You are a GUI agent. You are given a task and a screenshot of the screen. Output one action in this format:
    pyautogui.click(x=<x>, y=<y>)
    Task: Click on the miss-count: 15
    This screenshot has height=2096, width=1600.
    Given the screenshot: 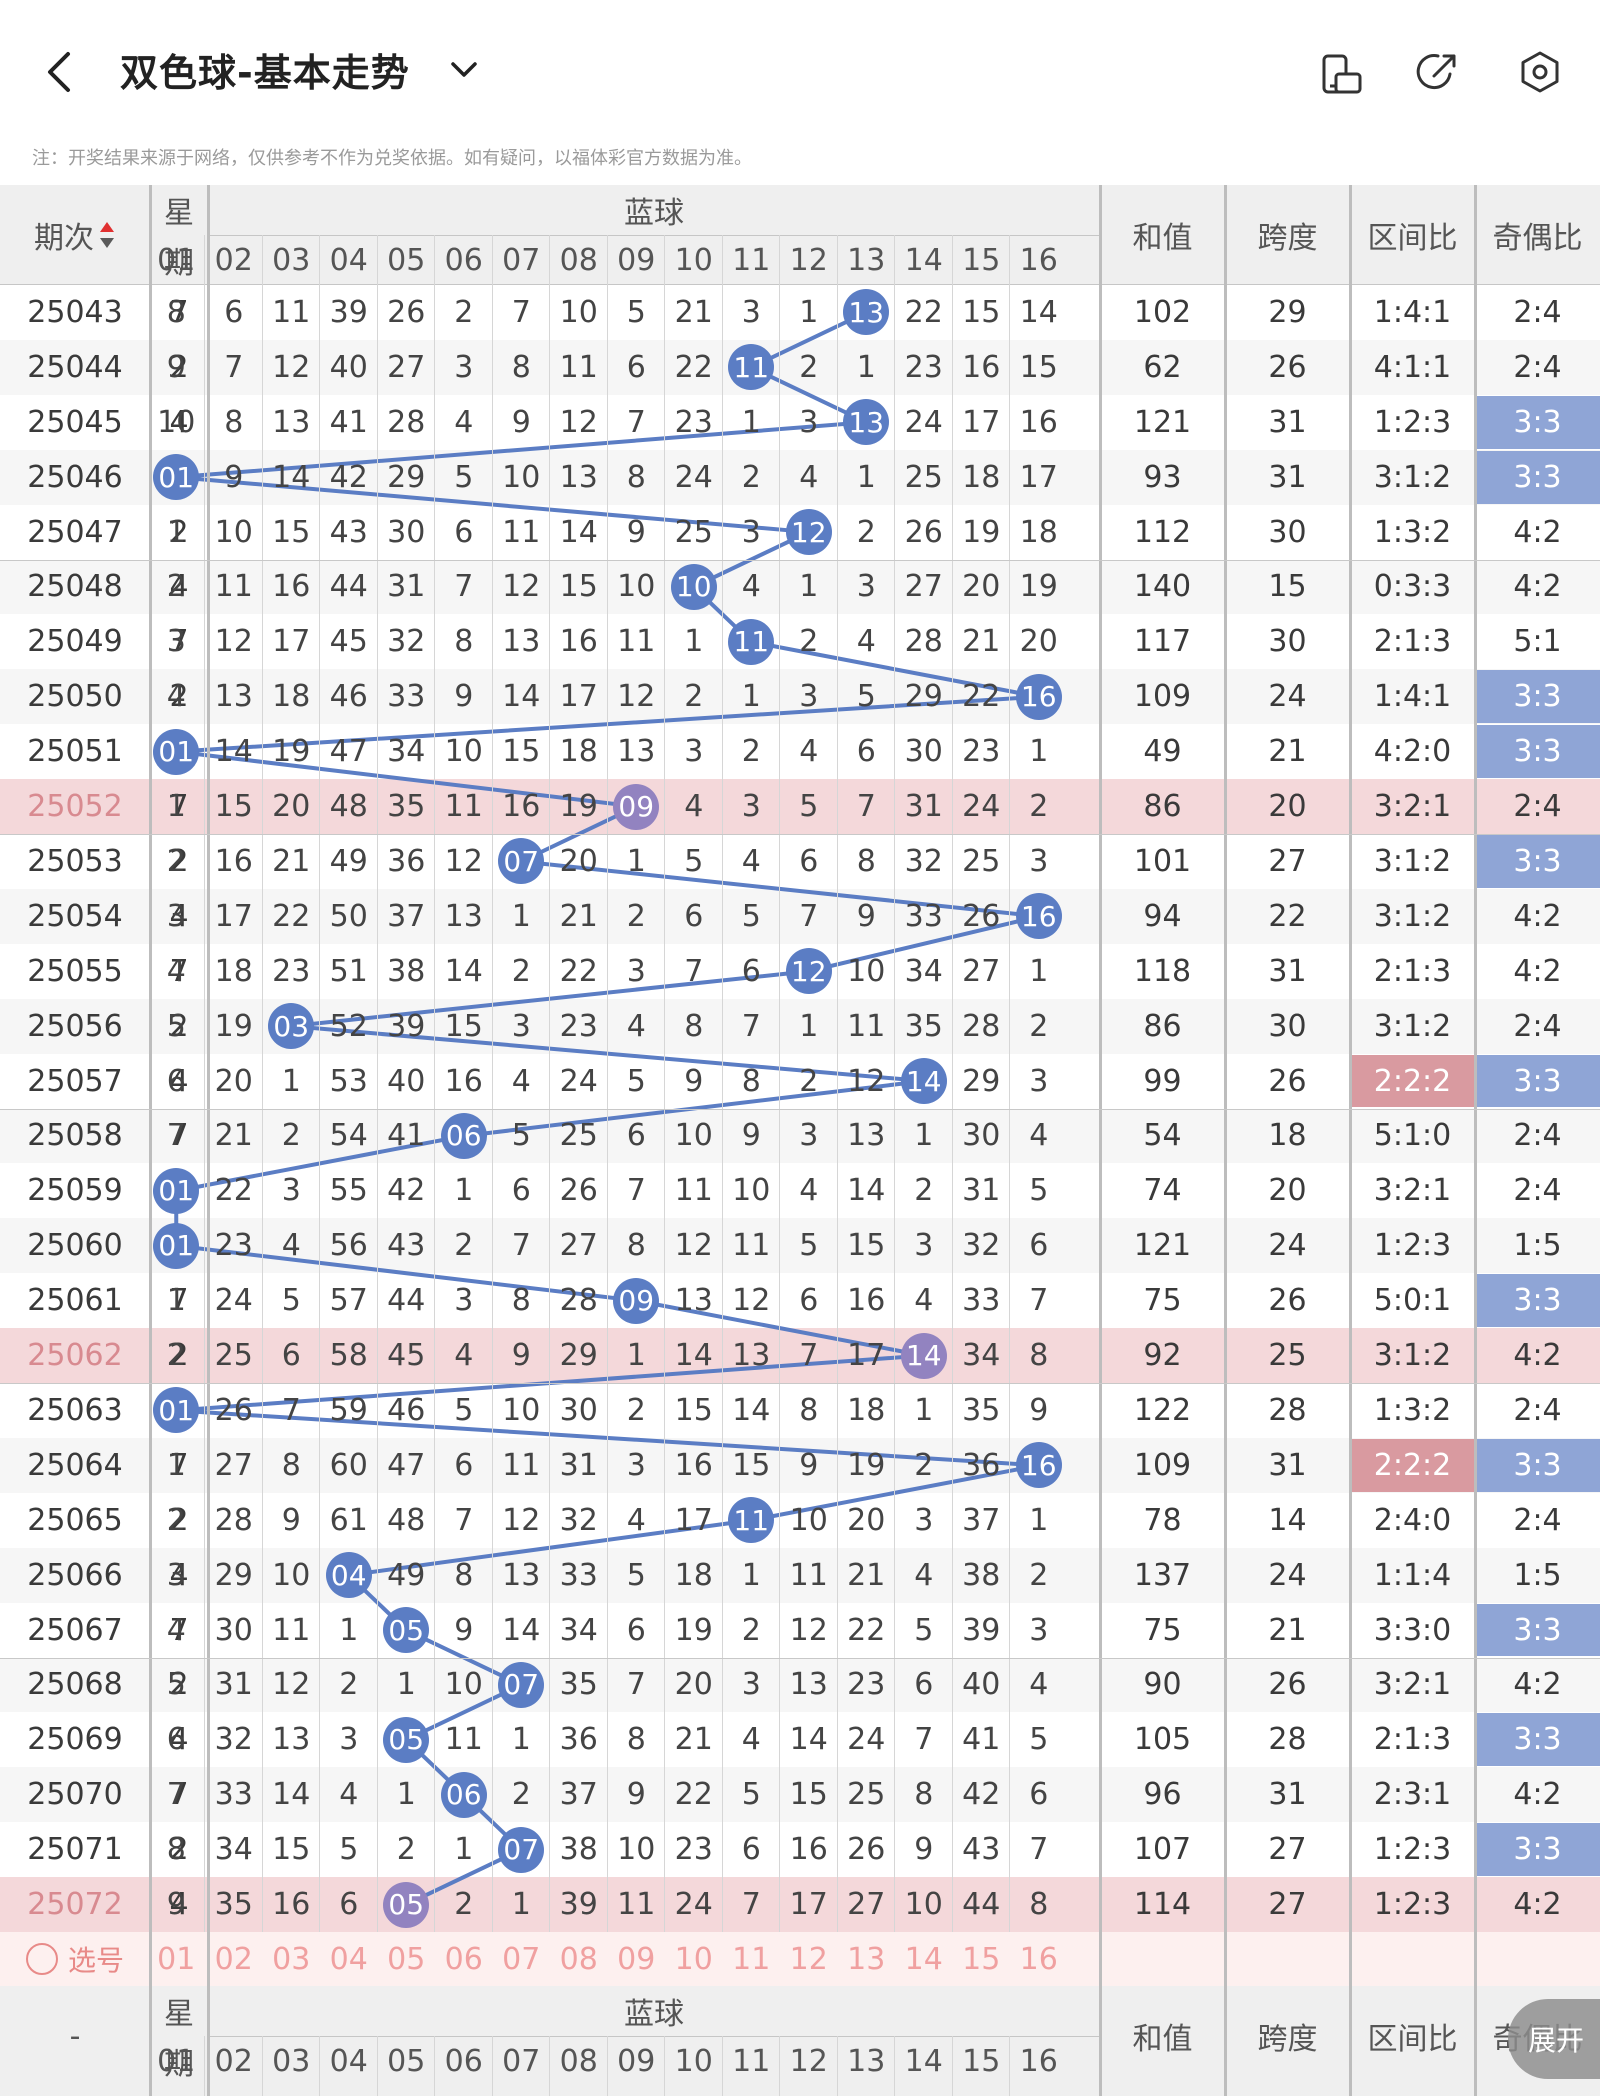 What is the action you would take?
    pyautogui.click(x=808, y=1795)
    